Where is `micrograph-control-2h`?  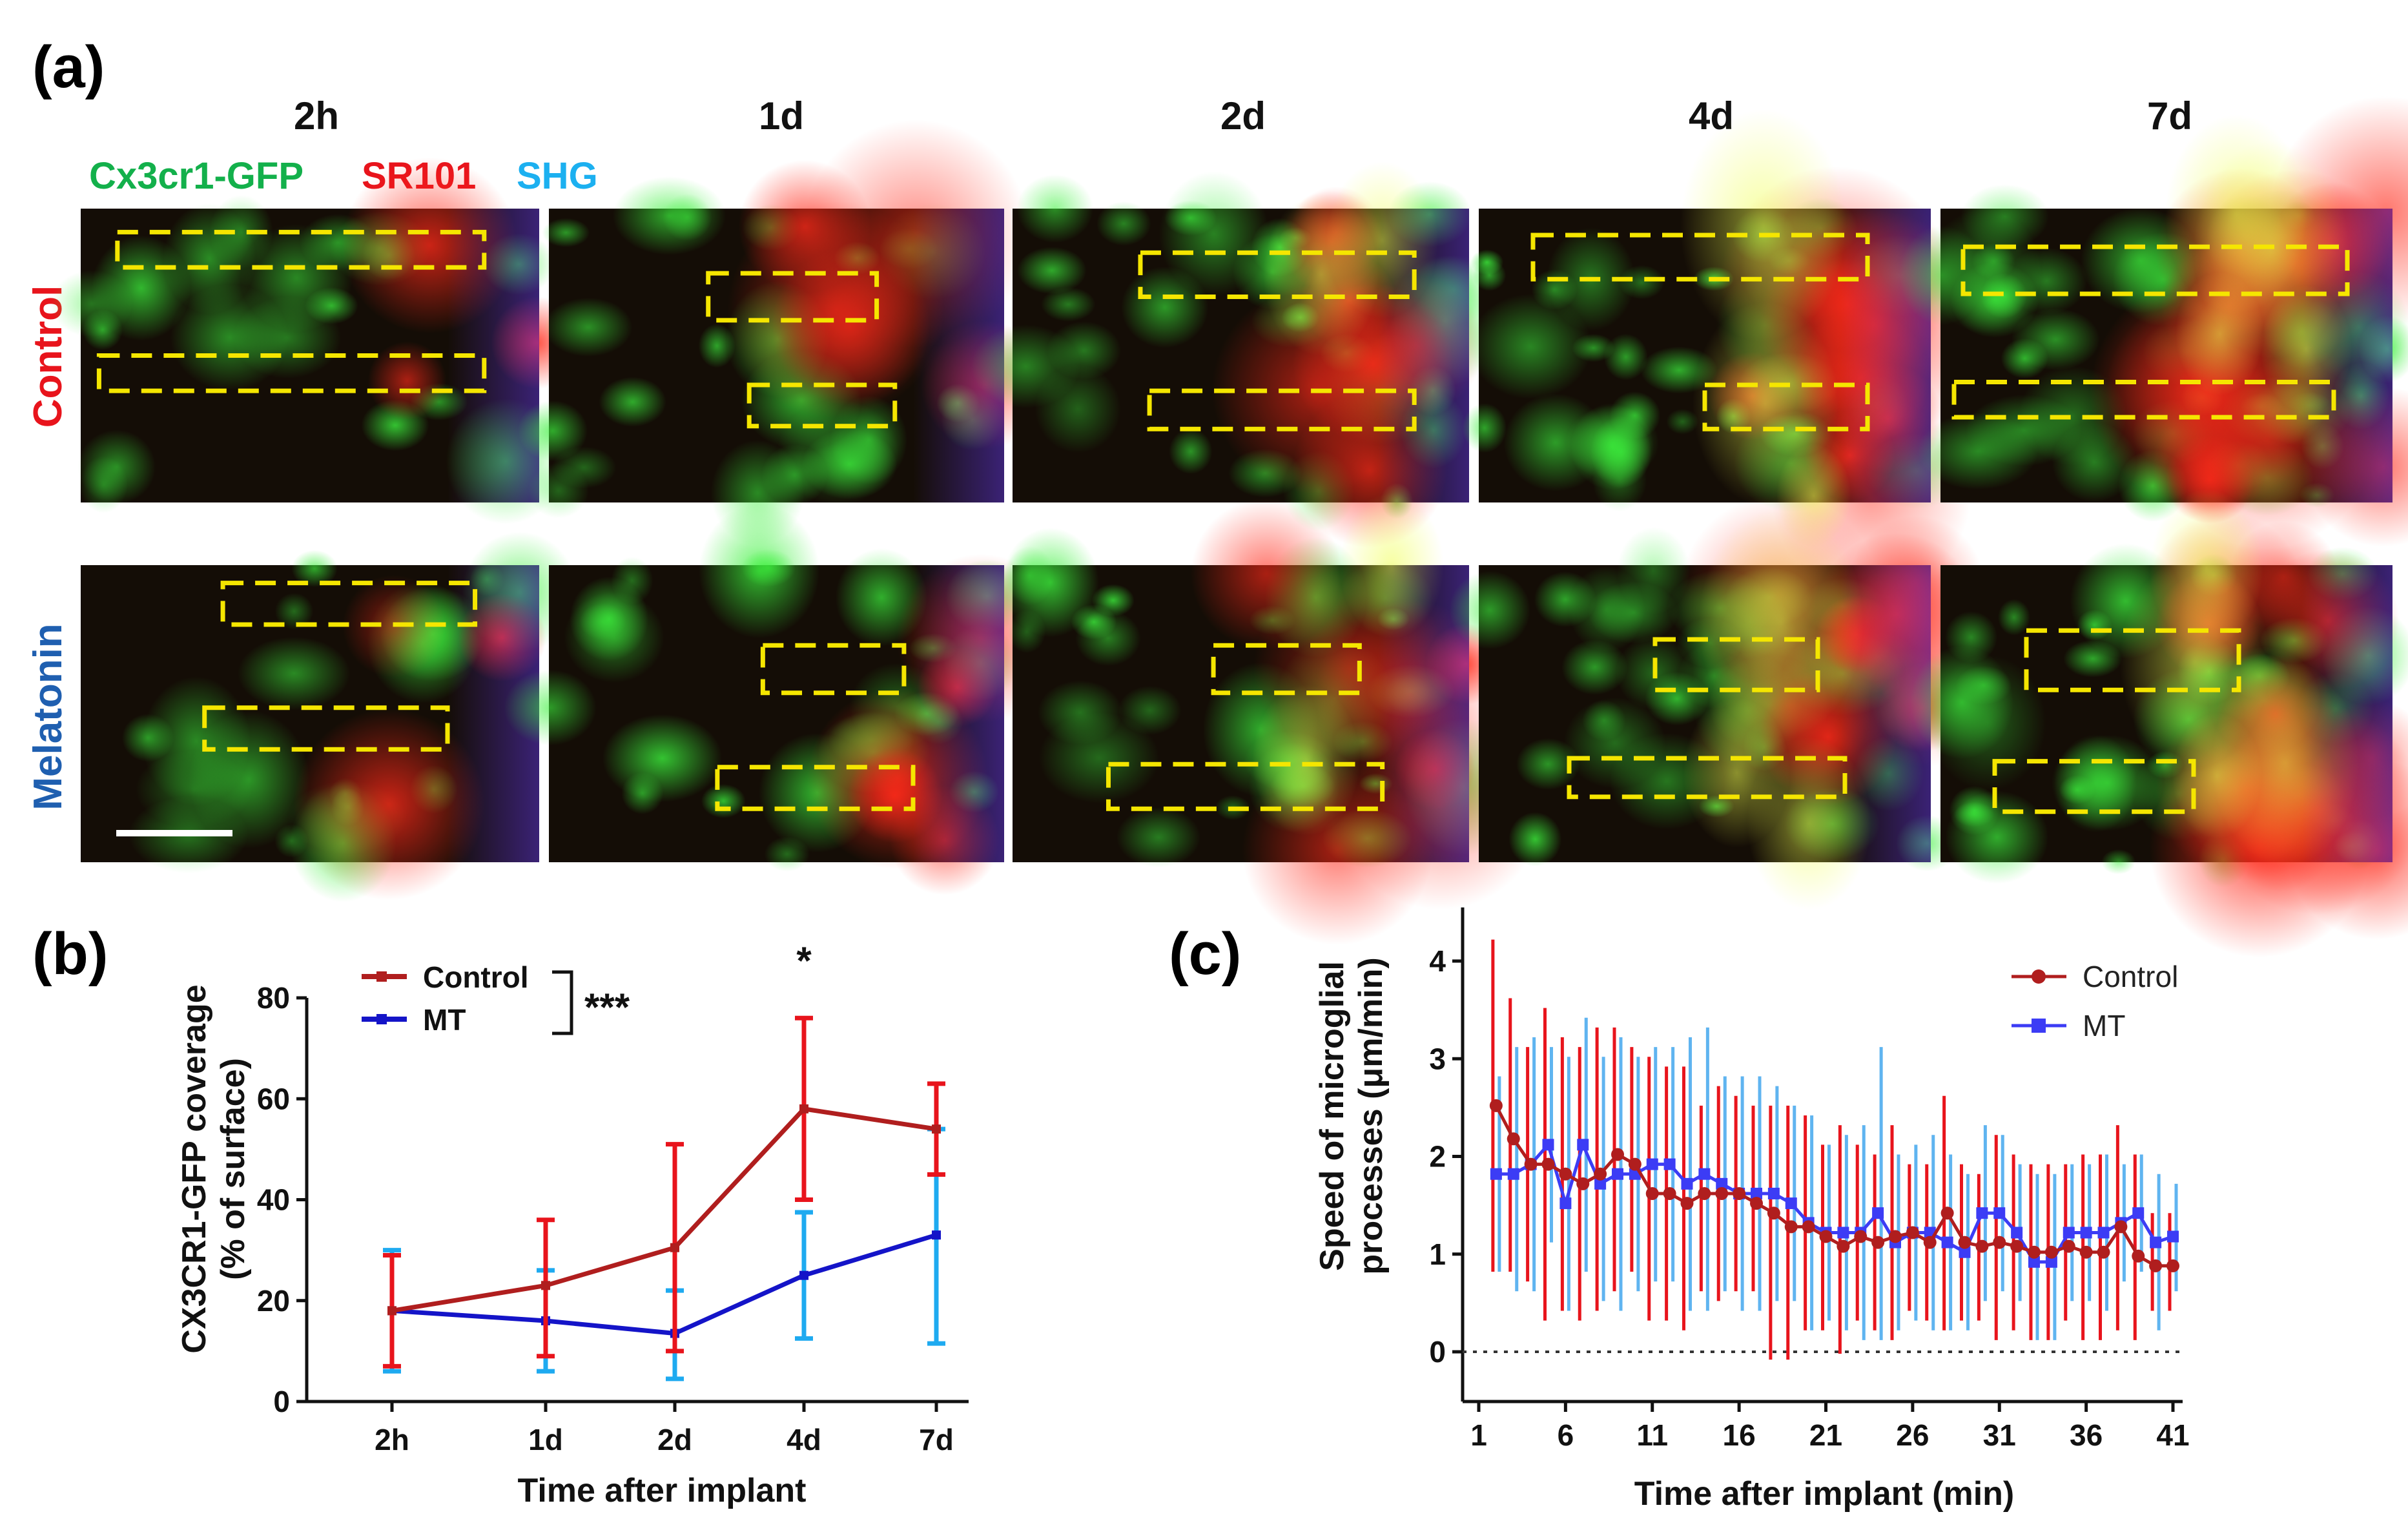
micrograph-control-2h is located at coordinates (317, 340).